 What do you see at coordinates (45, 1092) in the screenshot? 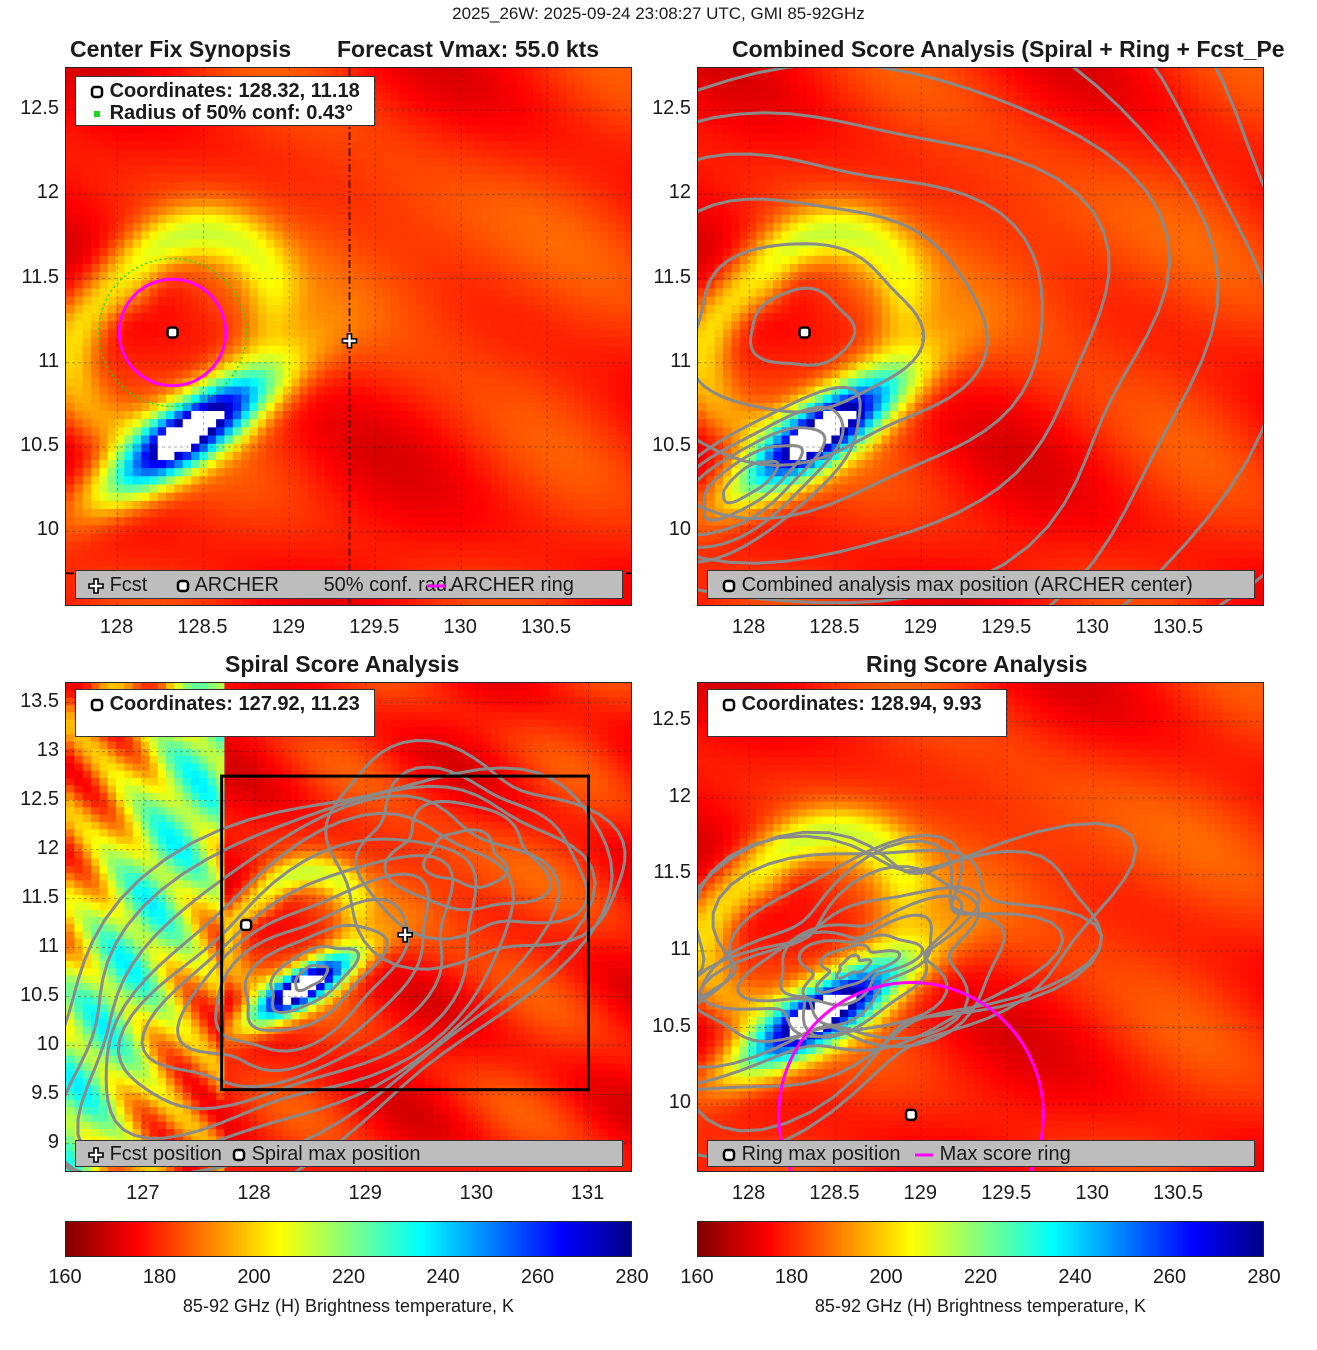
I see `y-tick-label: 9.5` at bounding box center [45, 1092].